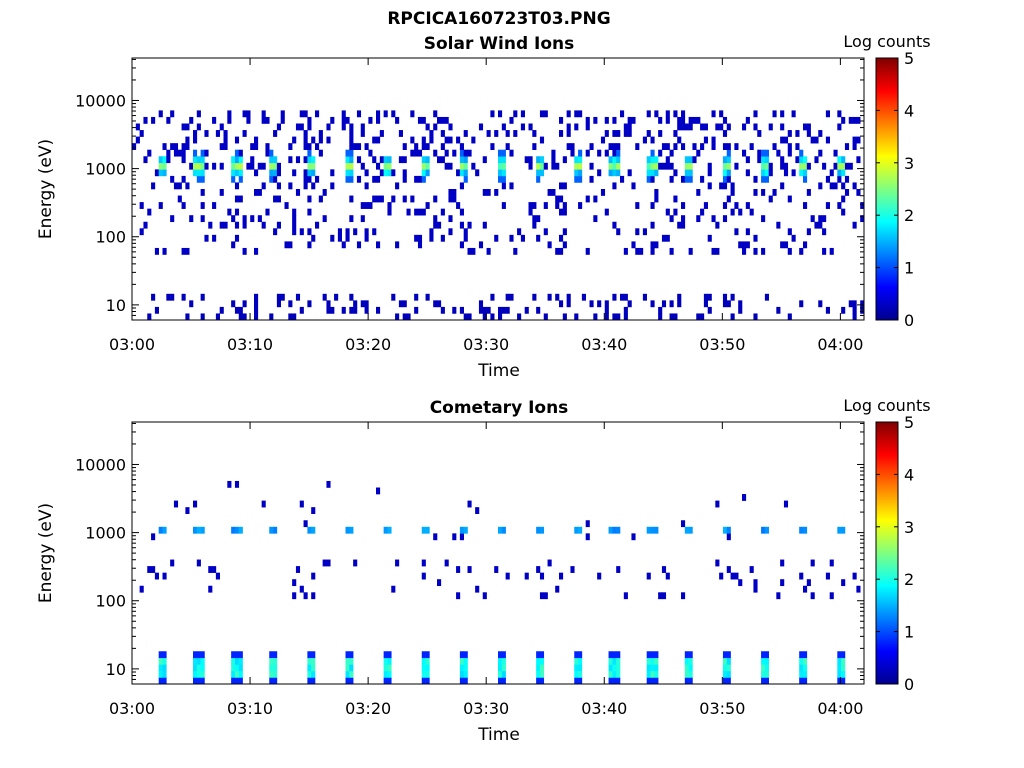 The width and height of the screenshot is (1024, 768). Describe the element at coordinates (110, 237) in the screenshot. I see `y-tick-label: 100` at that location.